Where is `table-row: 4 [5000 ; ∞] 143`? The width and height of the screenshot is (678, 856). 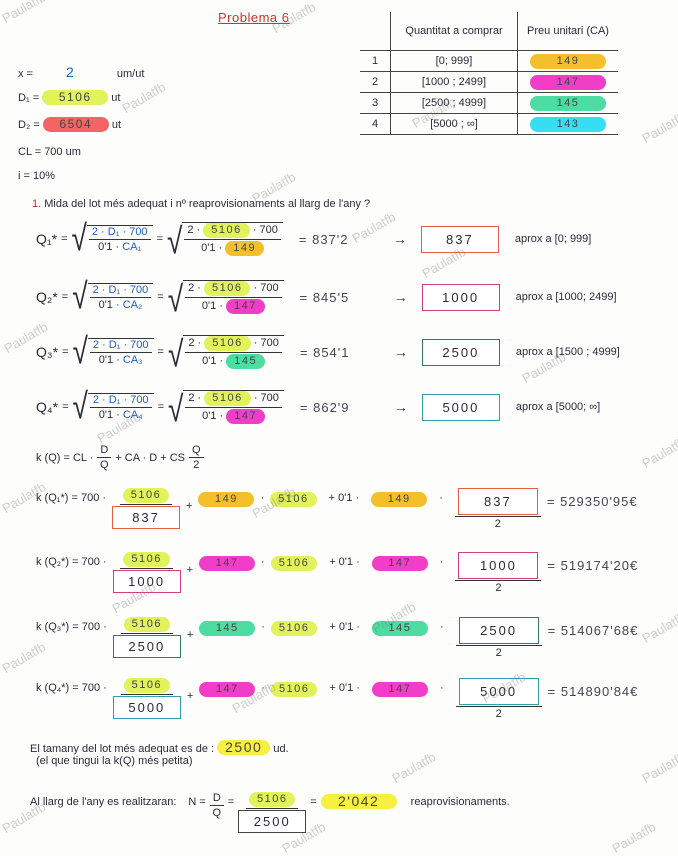
table-row: 4 [5000 ; ∞] 143 is located at coordinates (489, 124).